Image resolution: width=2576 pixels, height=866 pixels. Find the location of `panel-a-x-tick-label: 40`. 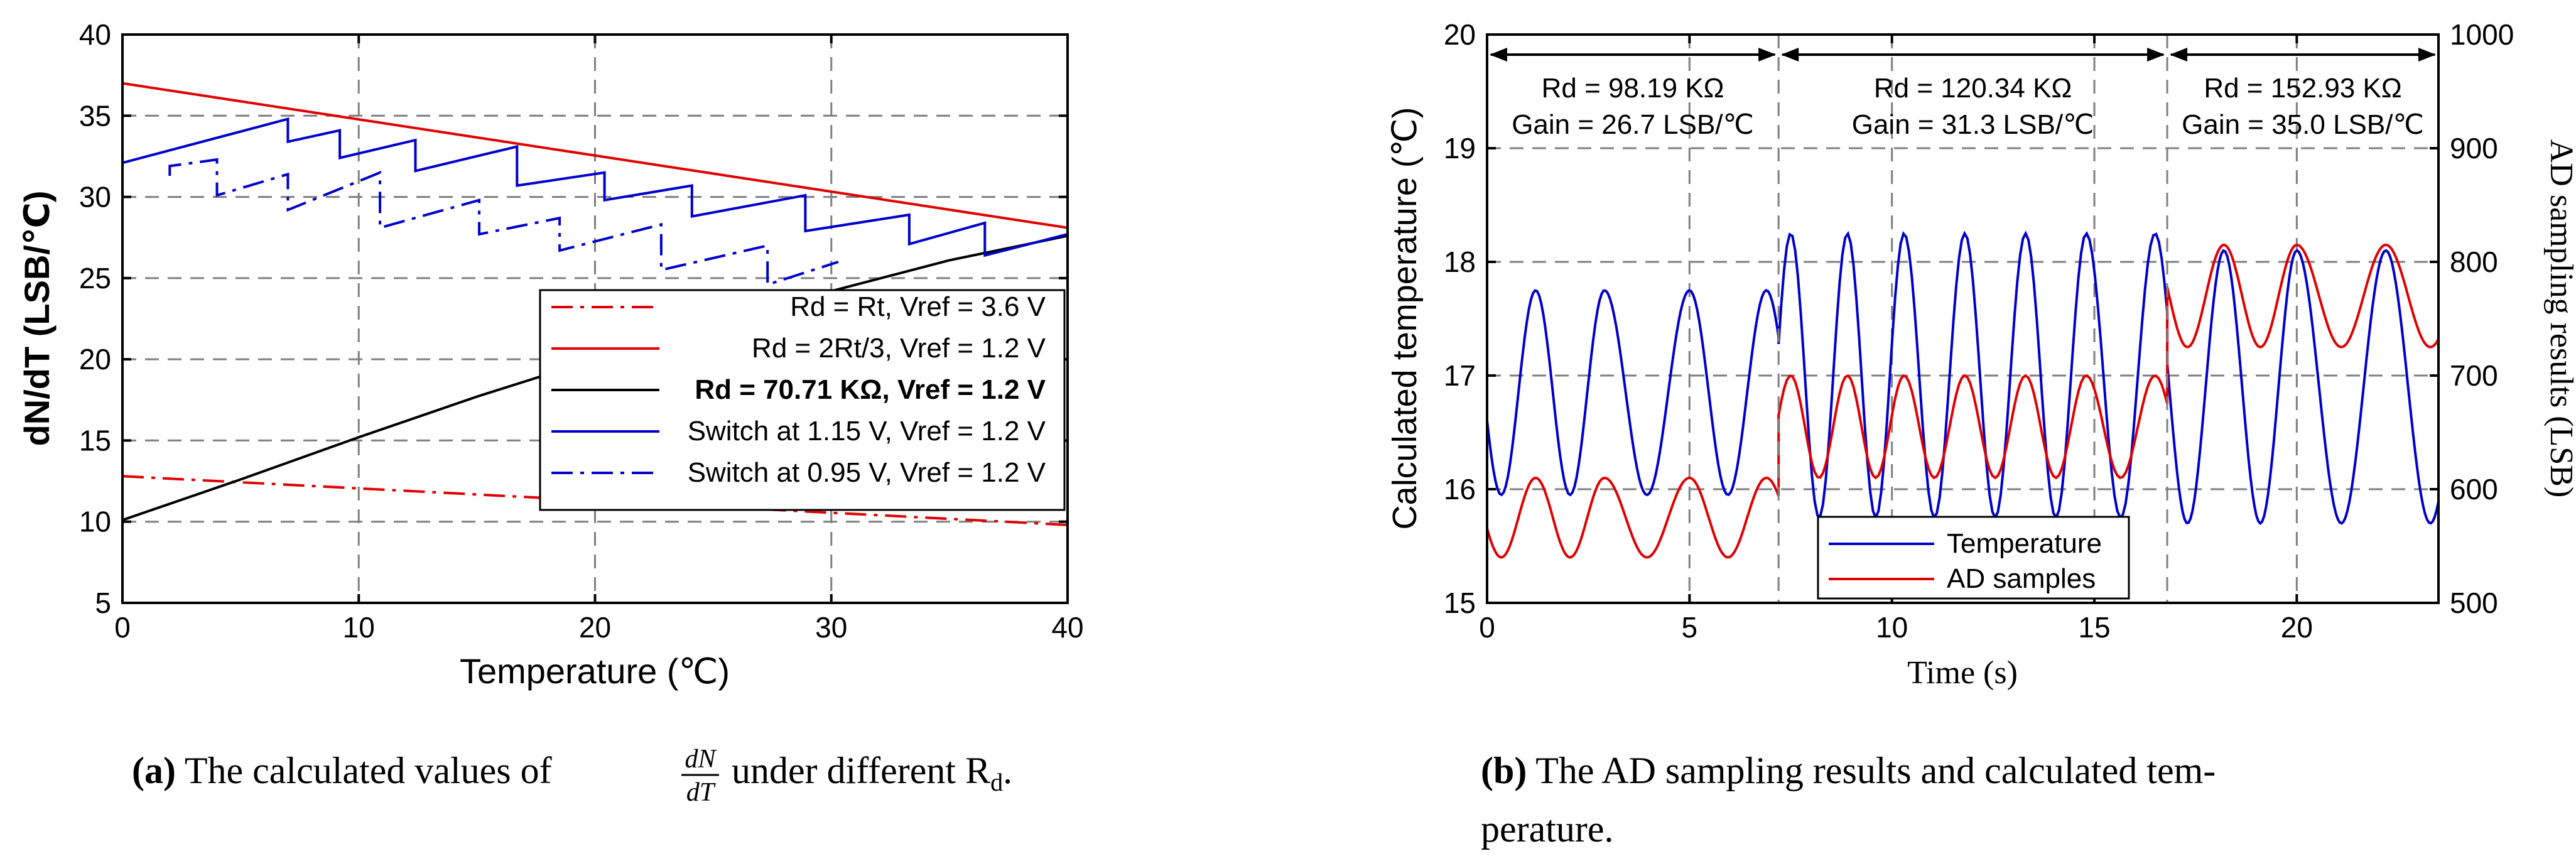

panel-a-x-tick-label: 40 is located at coordinates (1067, 627).